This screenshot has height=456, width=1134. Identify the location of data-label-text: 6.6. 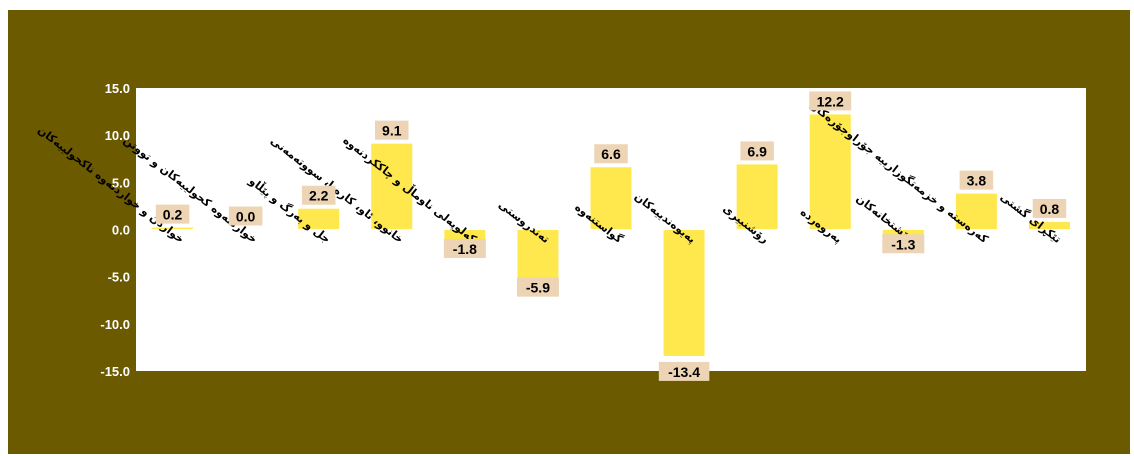
(611, 154).